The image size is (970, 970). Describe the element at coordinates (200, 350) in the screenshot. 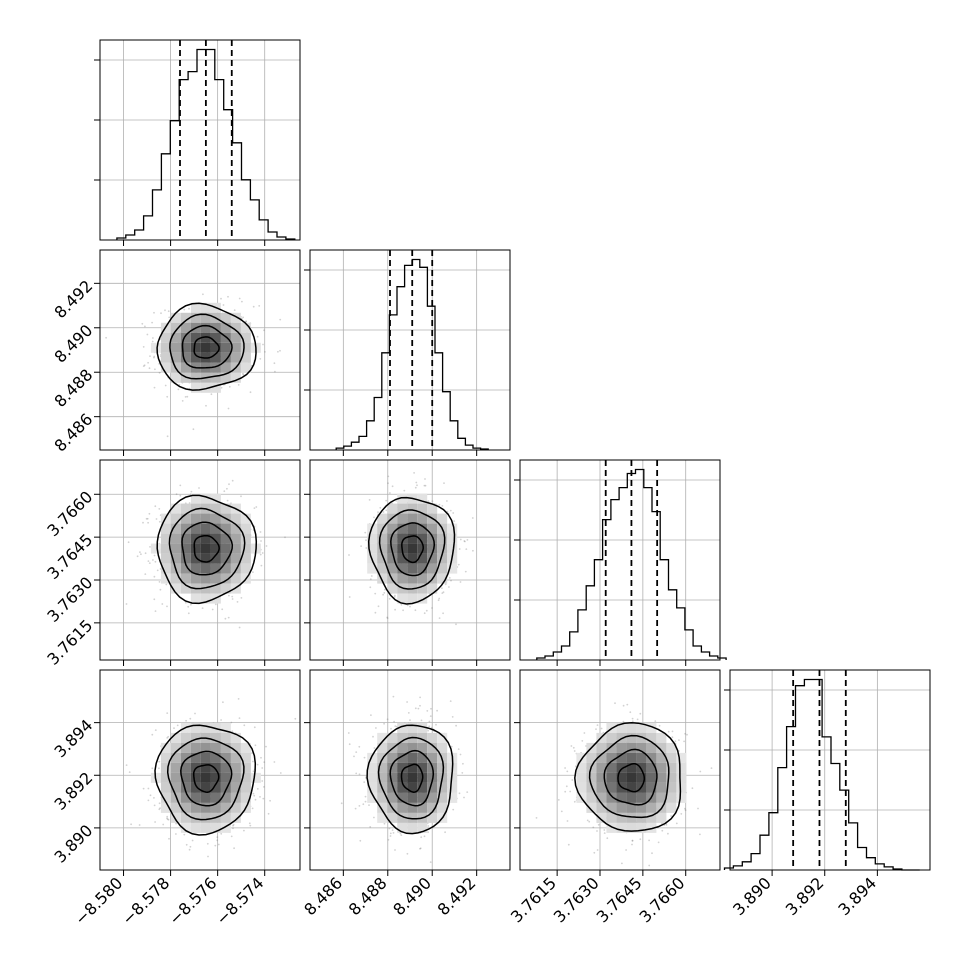

I see `panel-frame` at that location.